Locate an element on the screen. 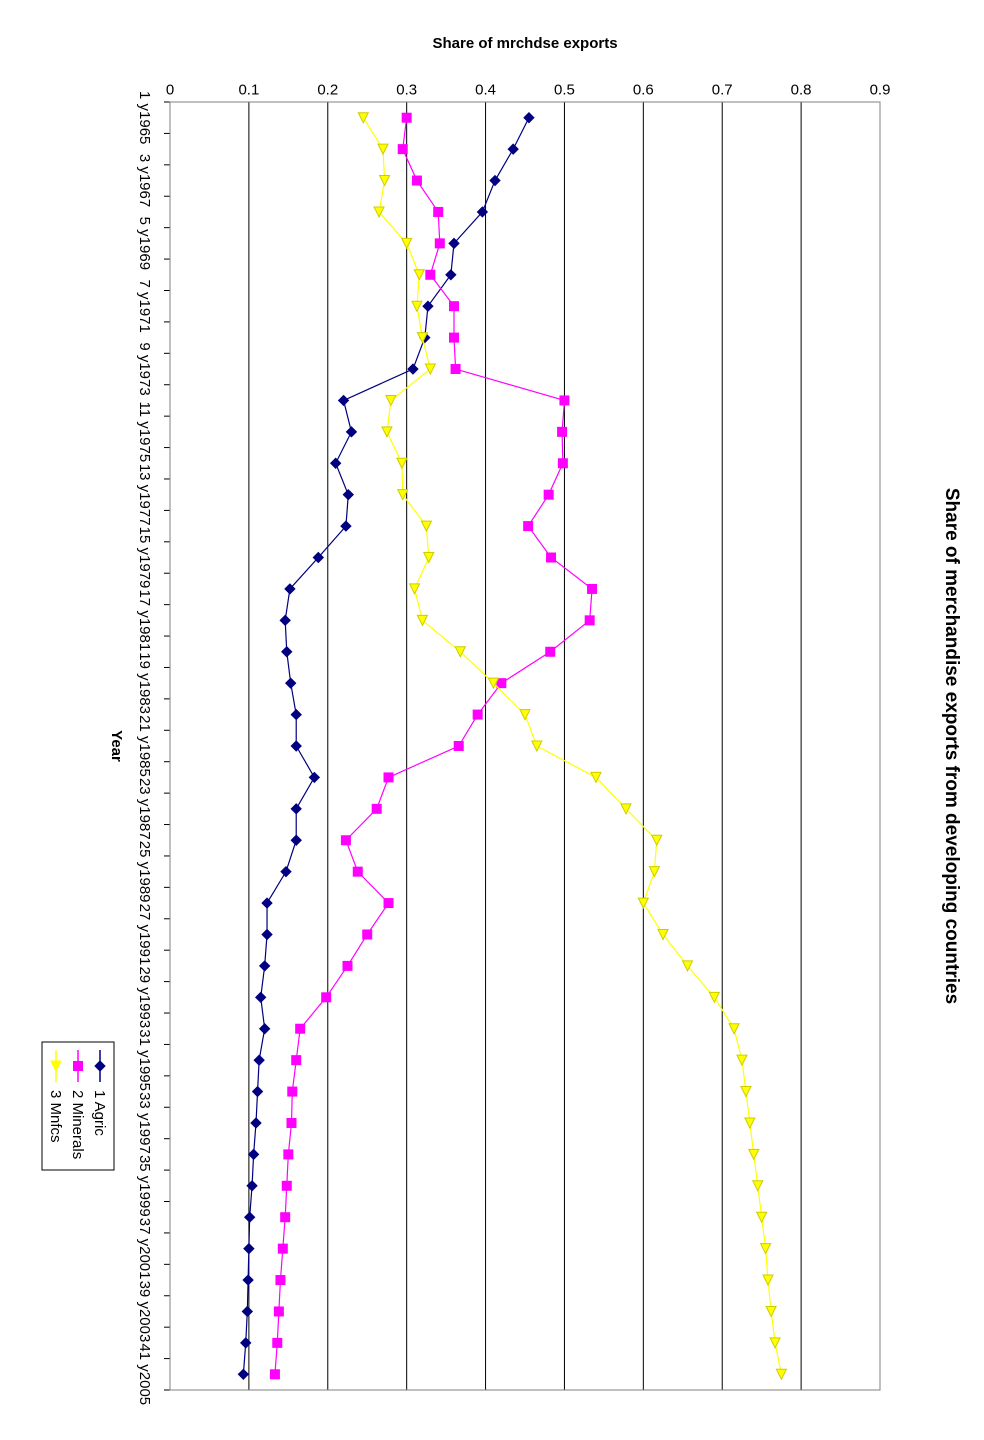 The height and width of the screenshot is (1440, 984). x-tick-label: 35 y1999 is located at coordinates (144, 1186).